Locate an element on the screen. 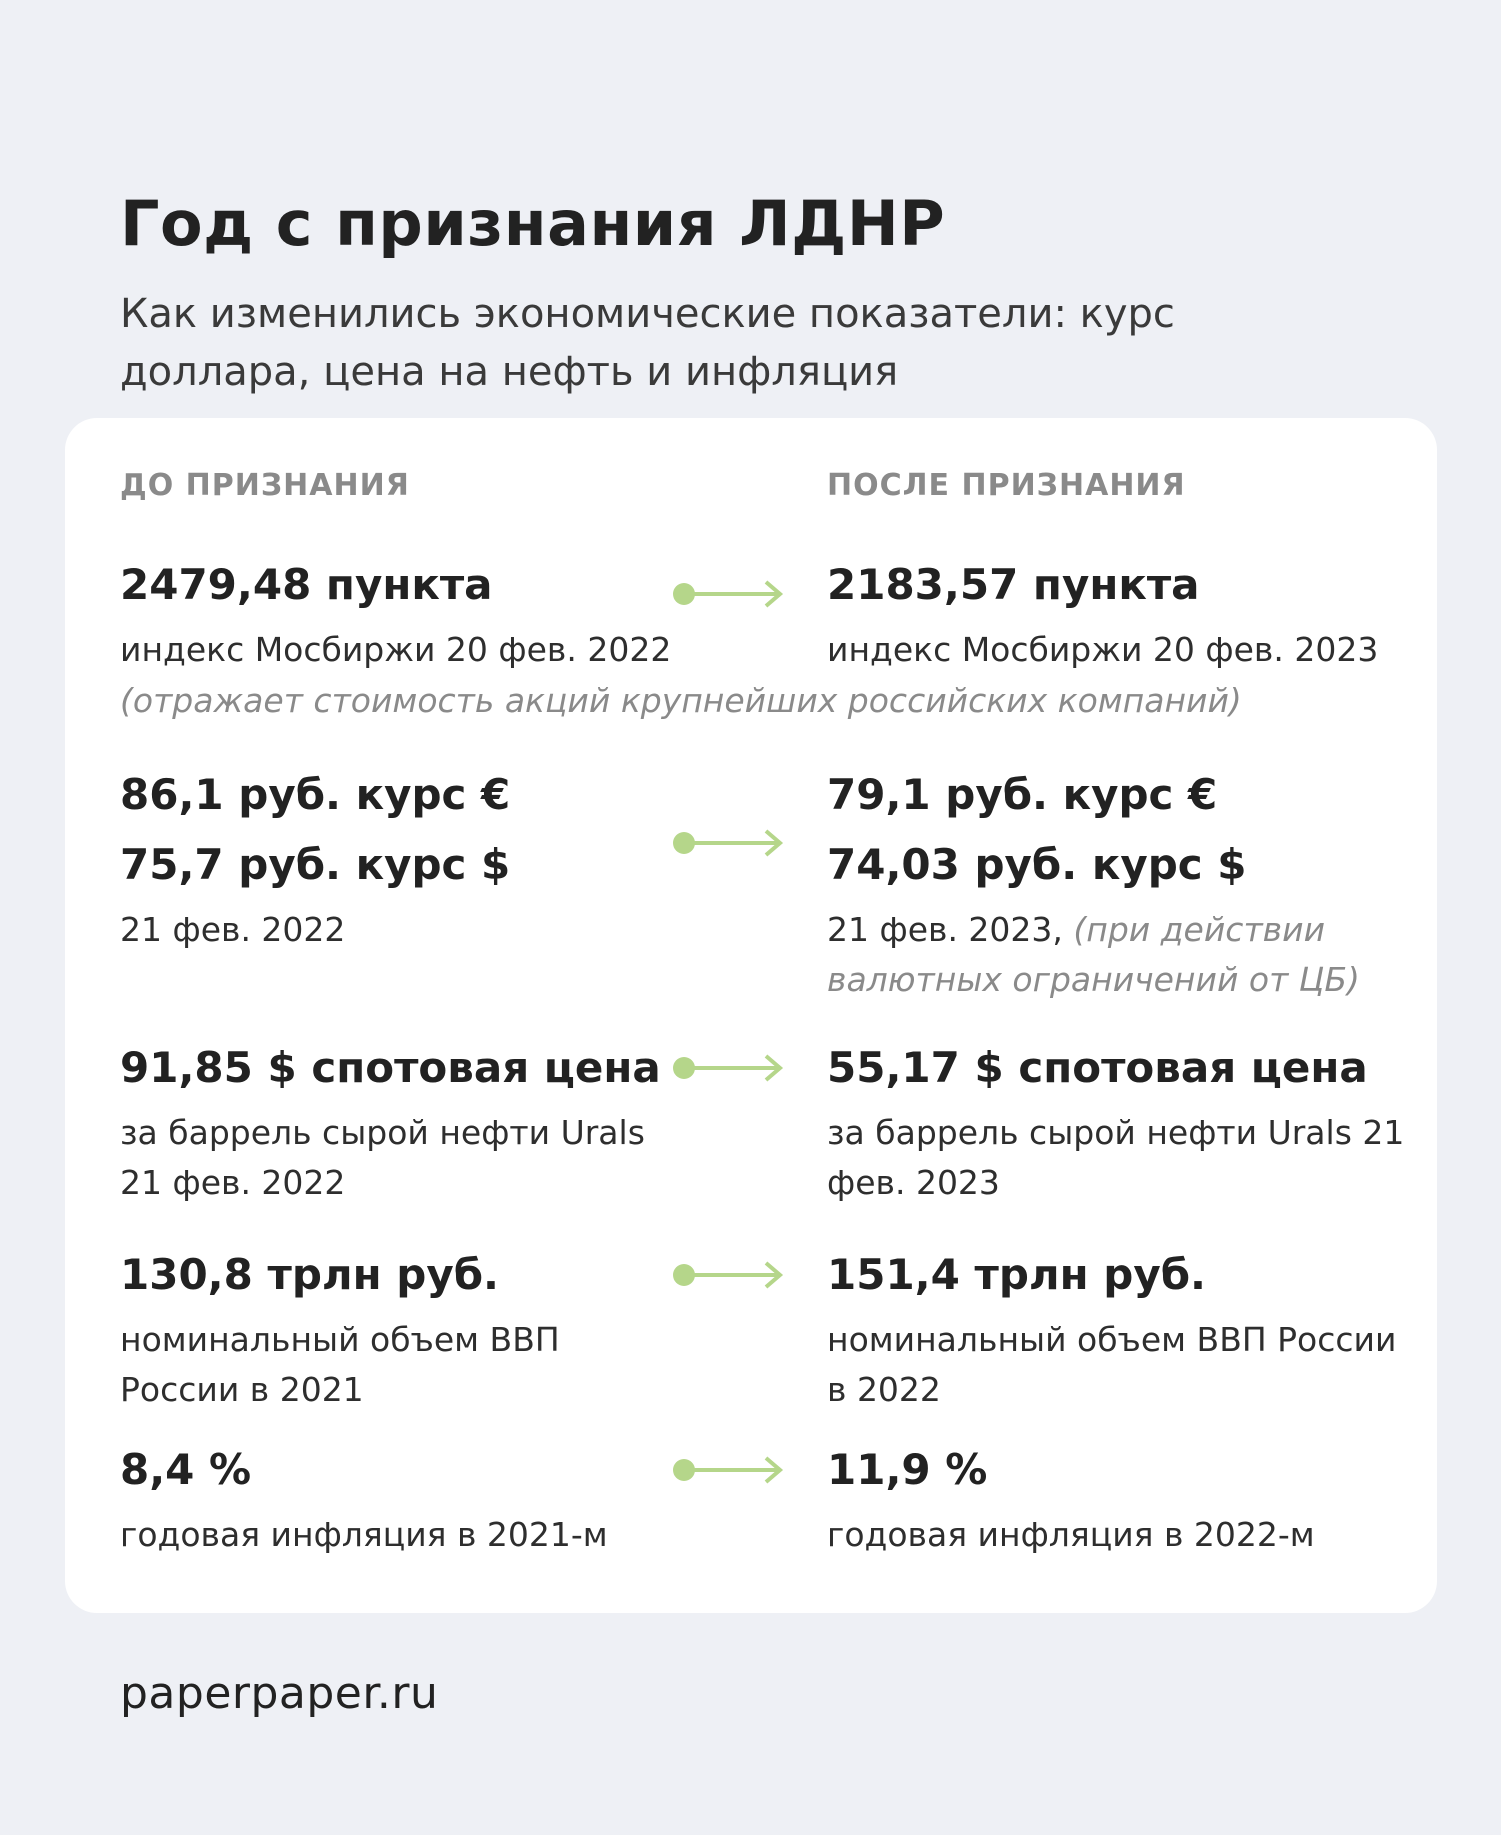 The height and width of the screenshot is (1835, 1501). after-date: 21 фев. 2023, is located at coordinates (945, 929).